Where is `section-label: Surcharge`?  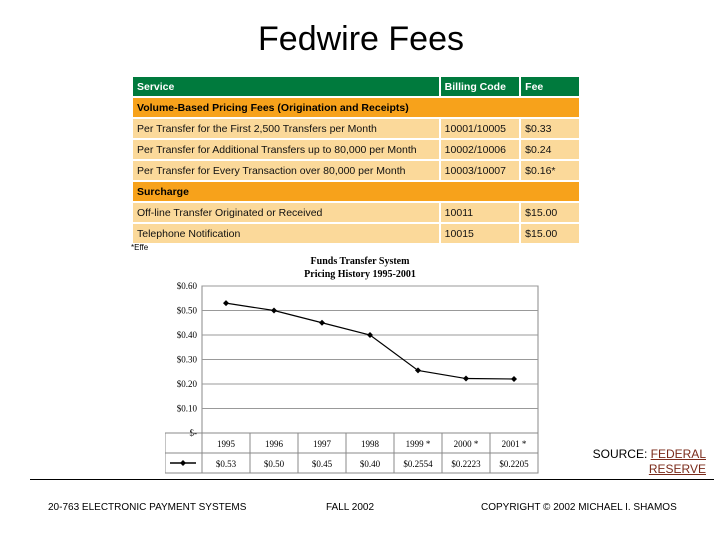 section-label: Surcharge is located at coordinates (356, 191).